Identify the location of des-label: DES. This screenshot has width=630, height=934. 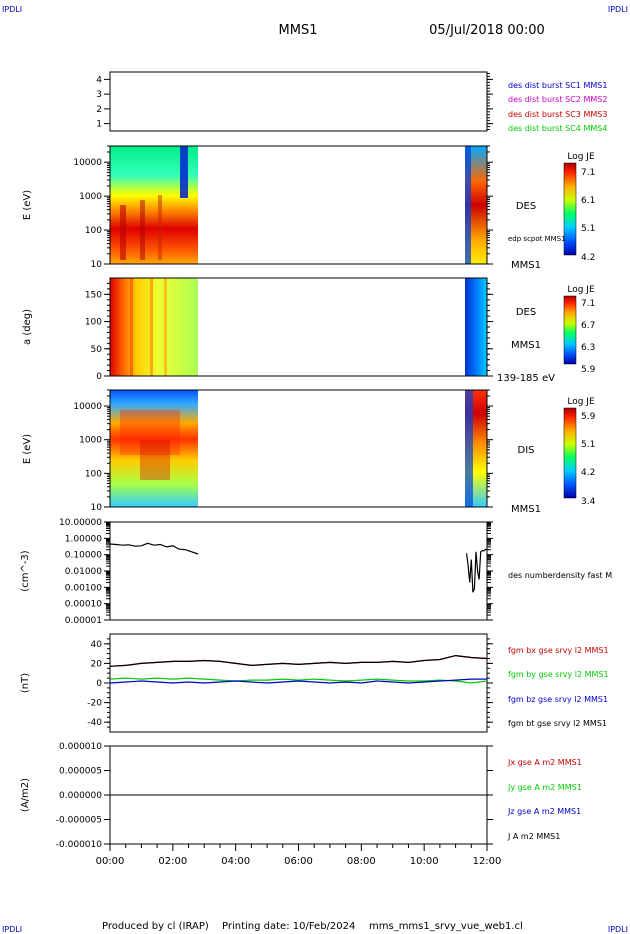
(526, 206).